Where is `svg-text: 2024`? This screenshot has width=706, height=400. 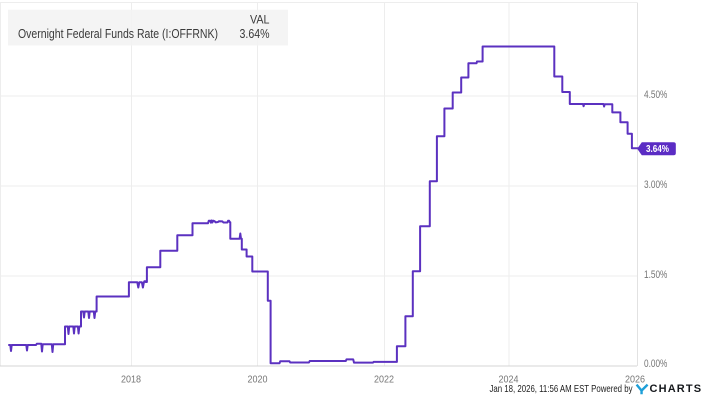
svg-text: 2024 is located at coordinates (509, 379).